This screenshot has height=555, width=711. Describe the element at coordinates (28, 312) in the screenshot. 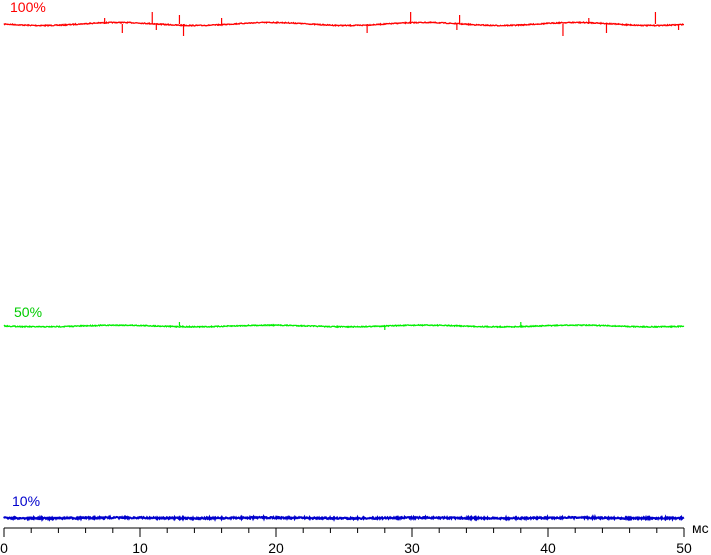

I see `series-label-50: 50%` at that location.